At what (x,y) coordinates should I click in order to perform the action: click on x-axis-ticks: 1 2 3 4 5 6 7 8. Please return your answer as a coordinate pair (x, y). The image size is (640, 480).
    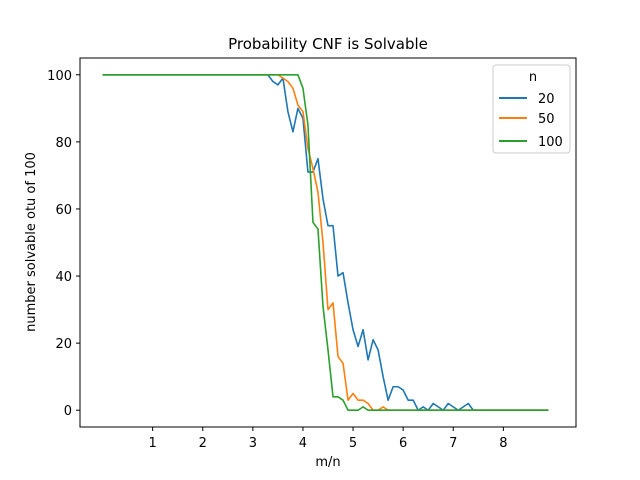
    Looking at the image, I should click on (328, 439).